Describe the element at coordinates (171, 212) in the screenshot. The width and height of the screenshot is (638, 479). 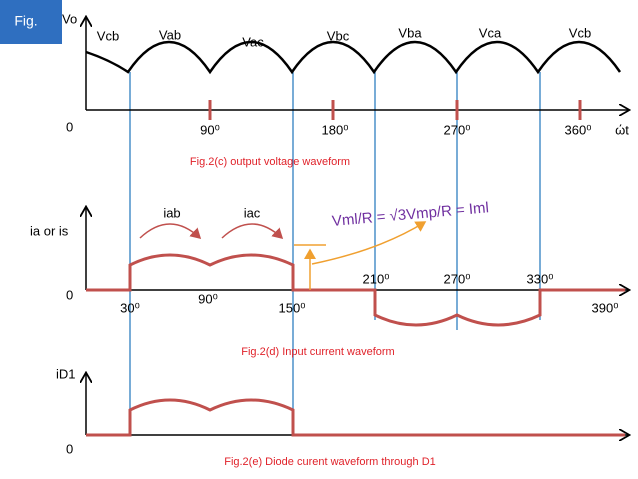
I see `current-label: iab` at that location.